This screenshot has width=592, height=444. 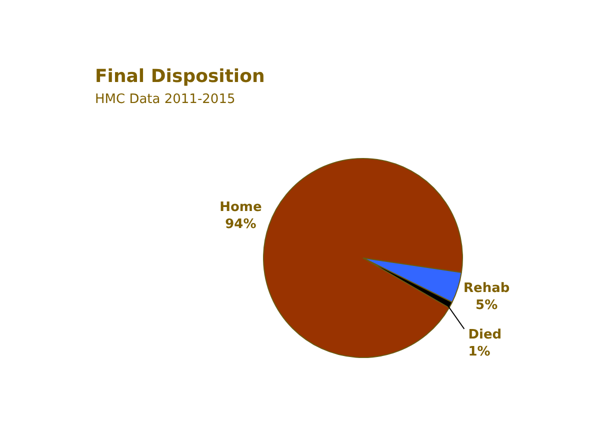 I want to click on chart-title: Final Disposition, so click(x=180, y=76).